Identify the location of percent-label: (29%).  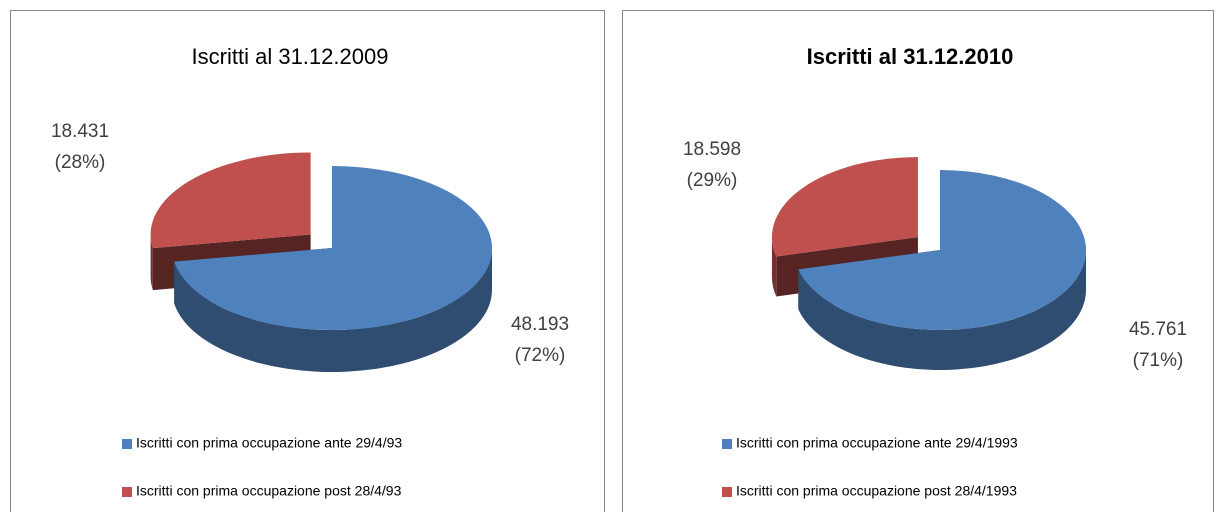
(712, 180).